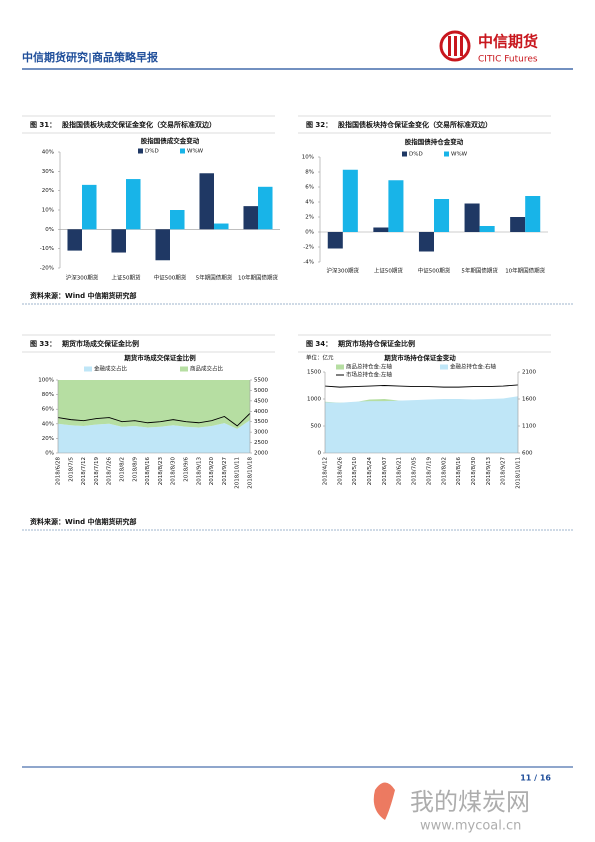  Describe the element at coordinates (309, 203) in the screenshot. I see `y-tick-label: 4%` at that location.